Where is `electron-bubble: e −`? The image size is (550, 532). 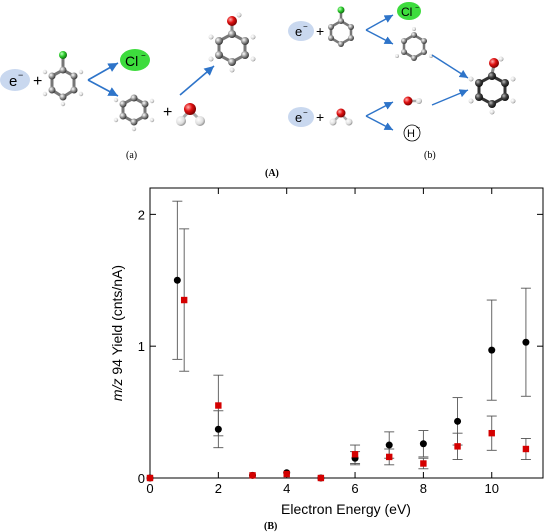 electron-bubble: e − is located at coordinates (15, 80).